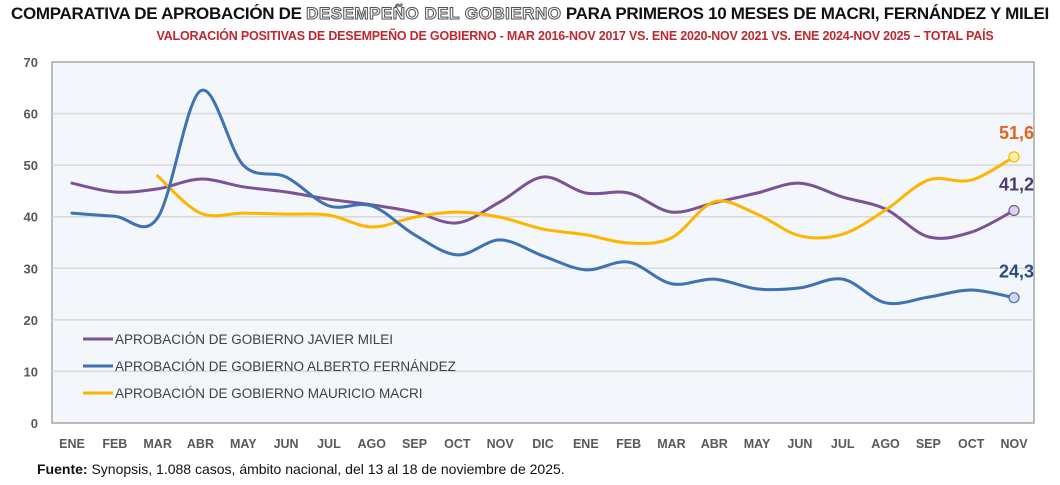 The image size is (1060, 485). What do you see at coordinates (31, 62) in the screenshot?
I see `y-tick-label: 70` at bounding box center [31, 62].